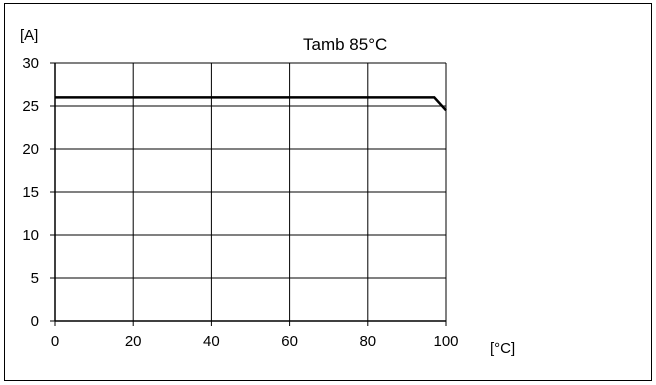 This screenshot has width=656, height=385. What do you see at coordinates (55, 341) in the screenshot?
I see `x-tick-label: 0` at bounding box center [55, 341].